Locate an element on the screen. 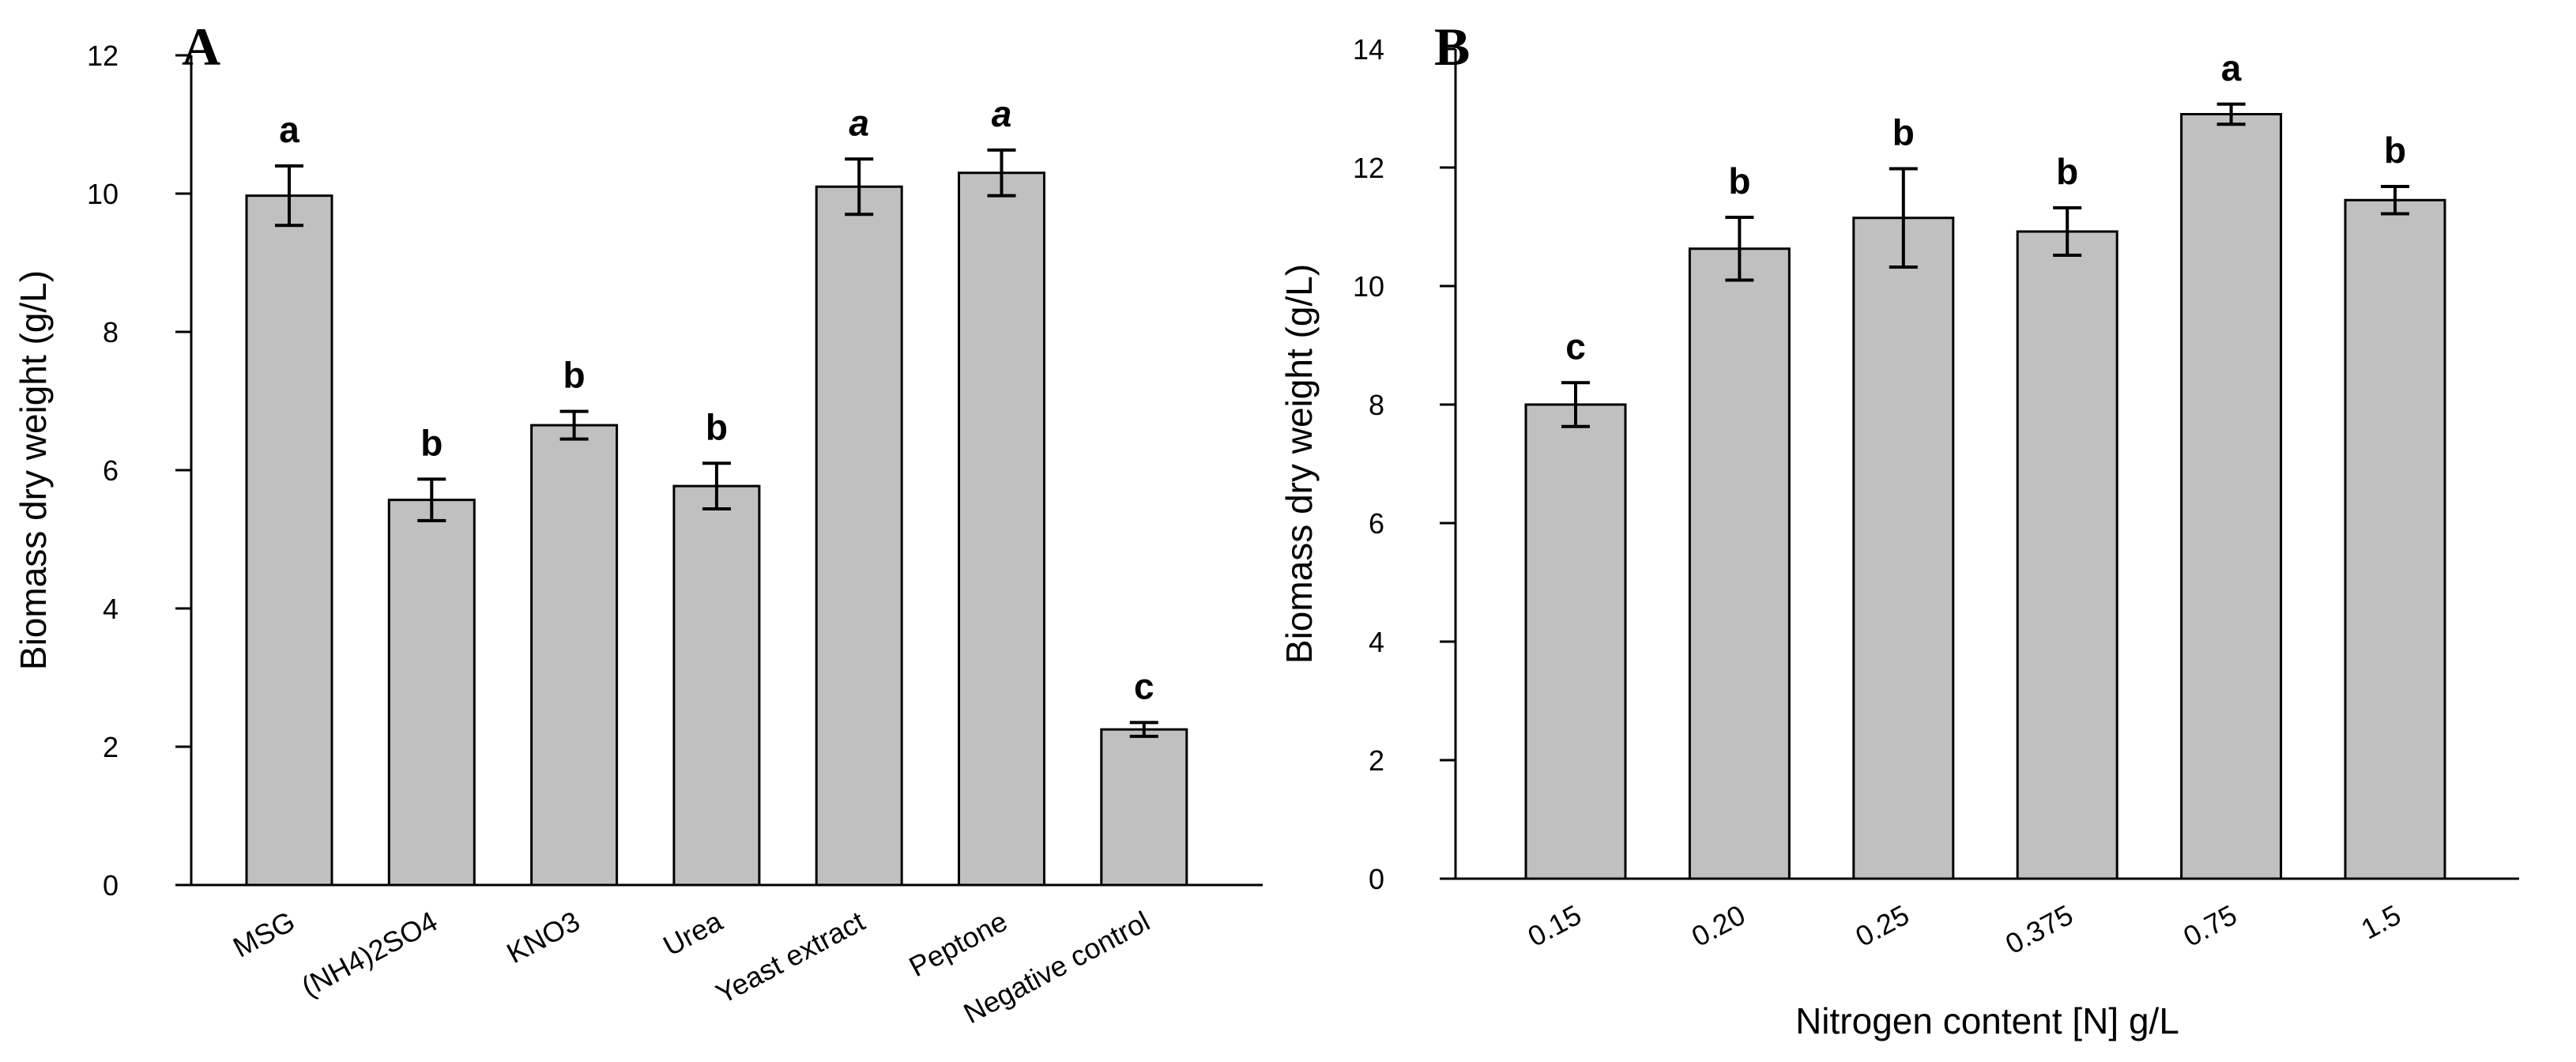 This screenshot has width=2576, height=1062. x-tick-label: Yeast extract is located at coordinates (790, 958).